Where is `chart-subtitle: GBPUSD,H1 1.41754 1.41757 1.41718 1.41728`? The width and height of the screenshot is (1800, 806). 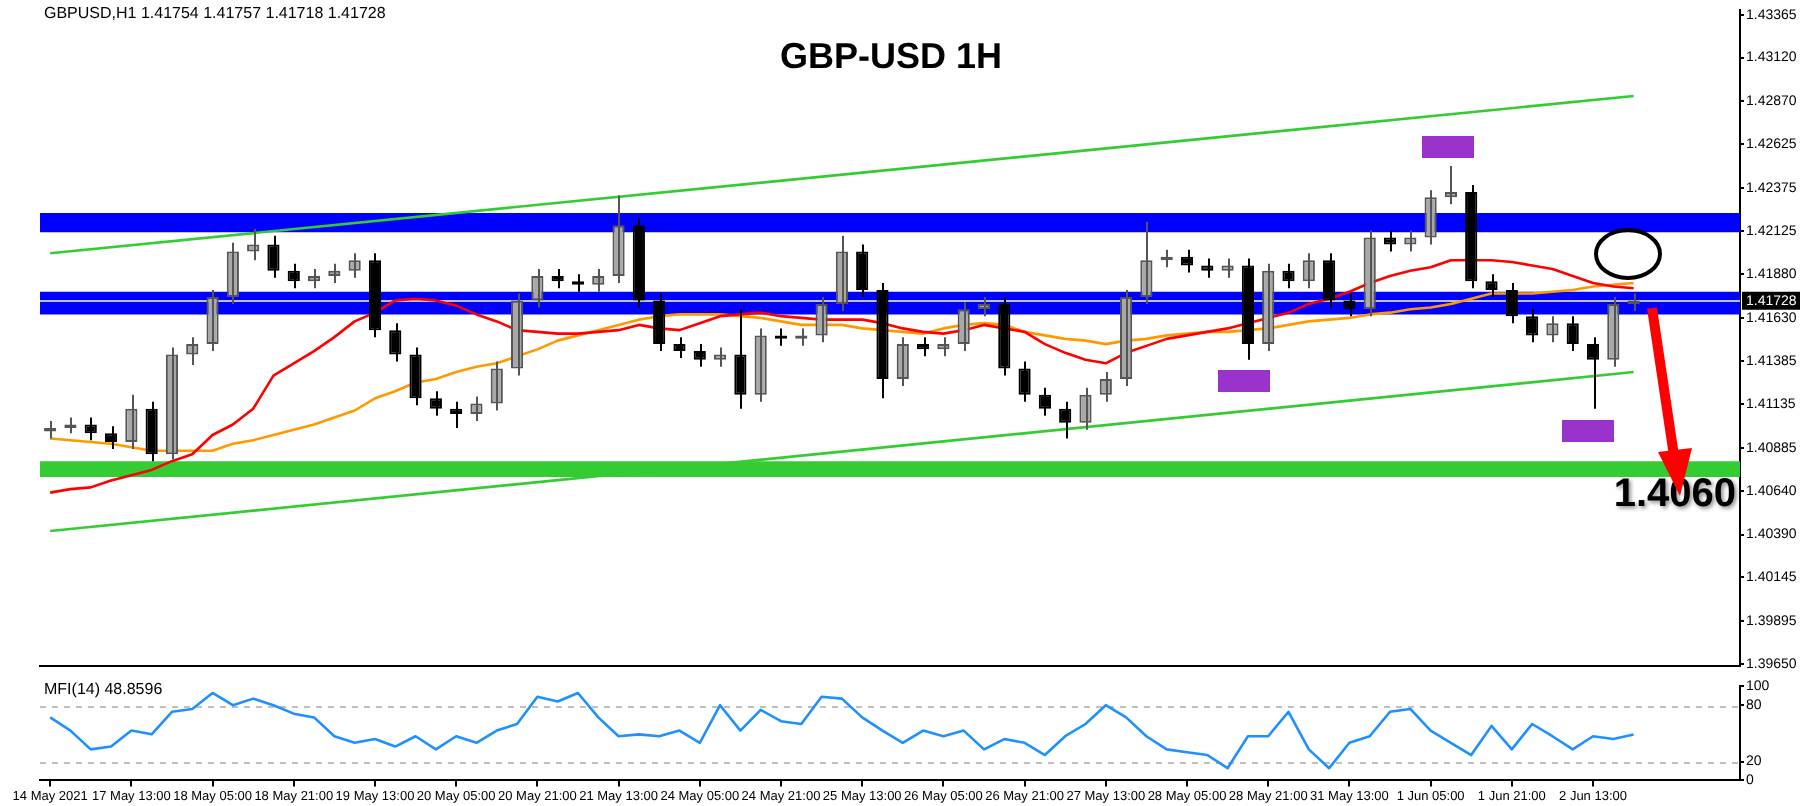
chart-subtitle: GBPUSD,H1 1.41754 1.41757 1.41718 1.41728 is located at coordinates (215, 13).